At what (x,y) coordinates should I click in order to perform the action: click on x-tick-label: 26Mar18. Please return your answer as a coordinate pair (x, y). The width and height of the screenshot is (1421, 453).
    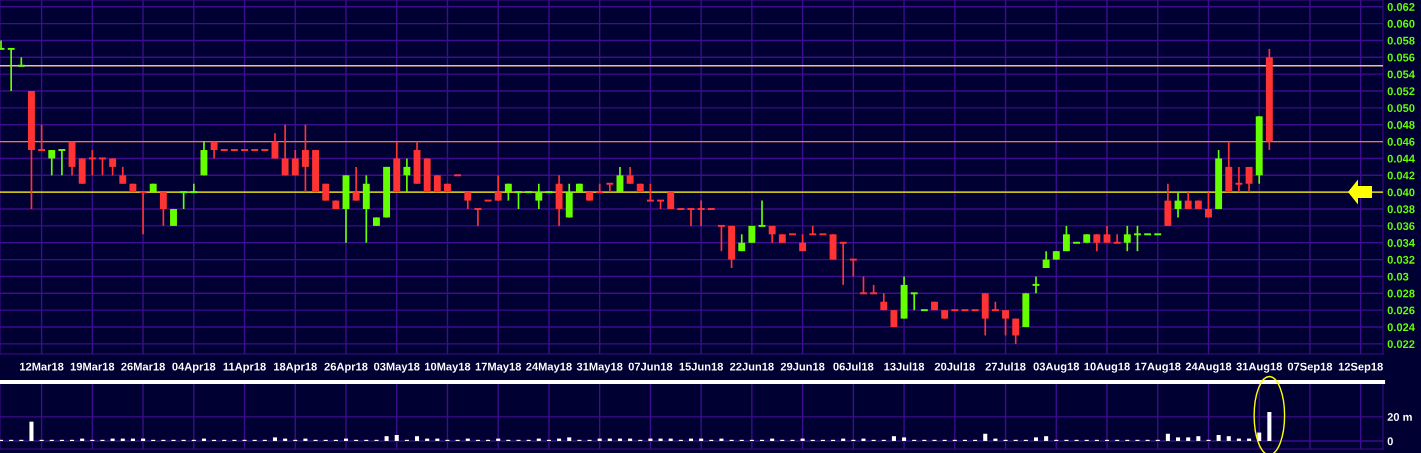
    Looking at the image, I should click on (143, 366).